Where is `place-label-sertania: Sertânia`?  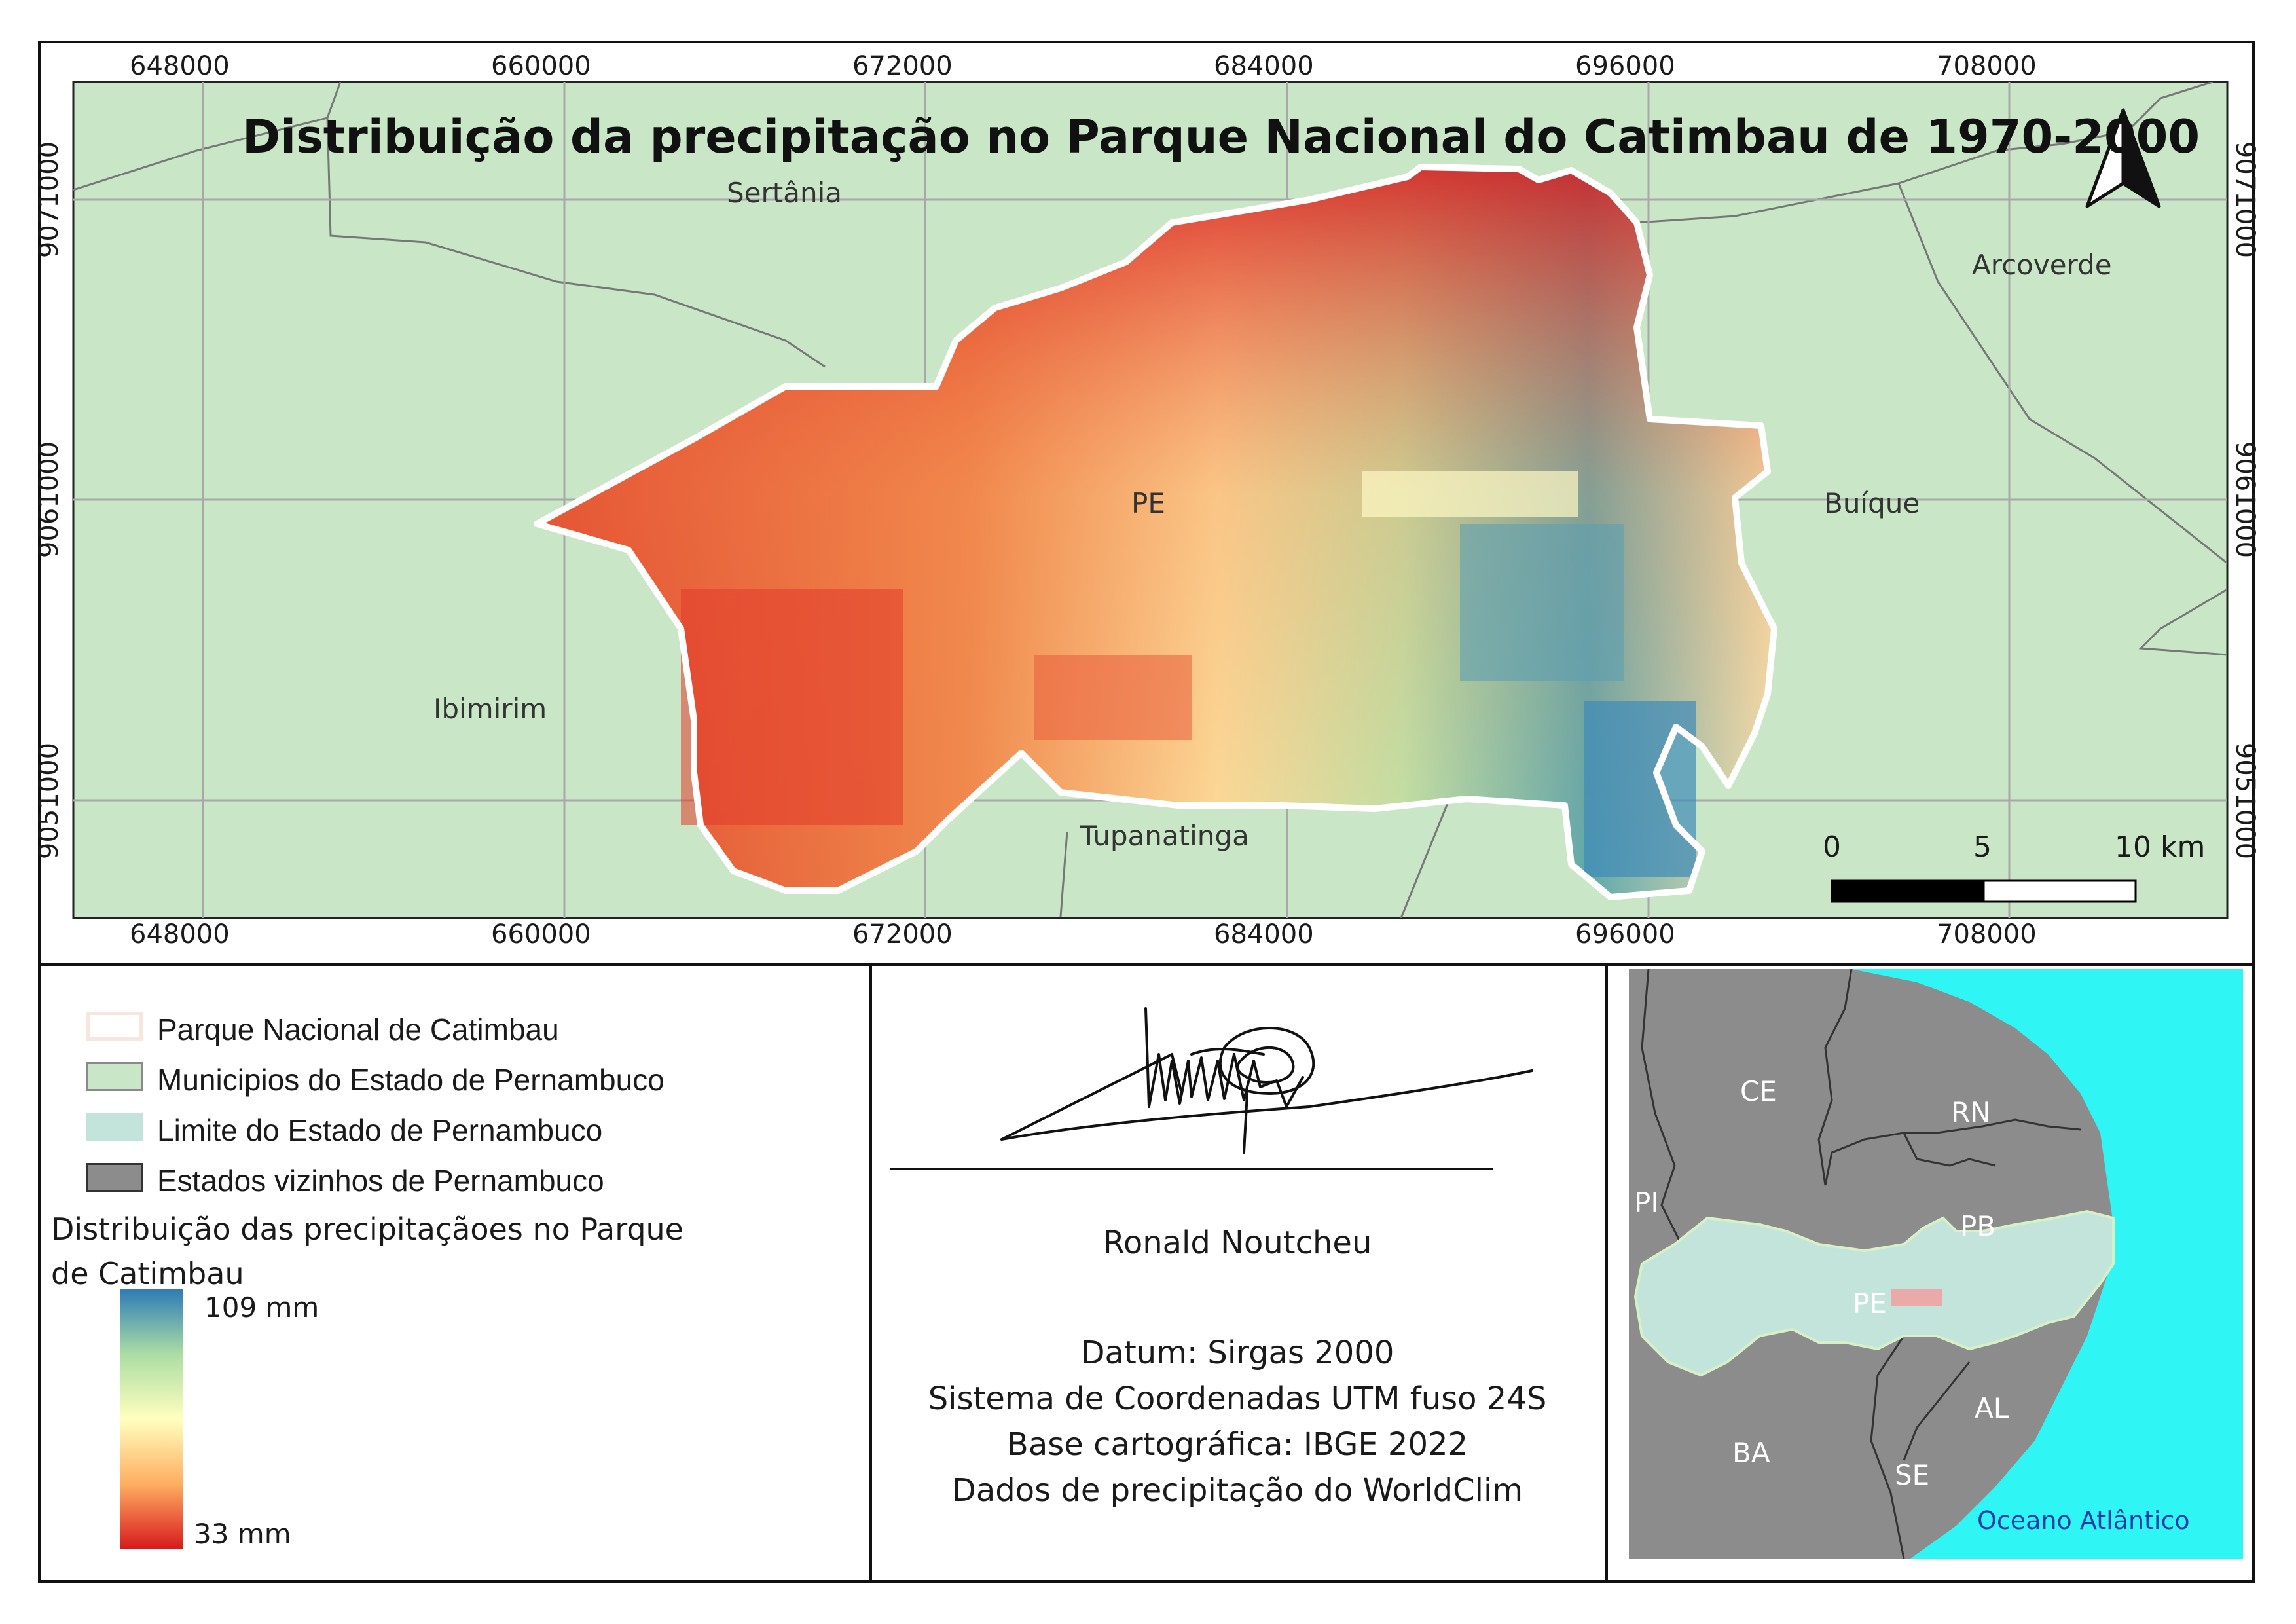 place-label-sertania: Sertânia is located at coordinates (784, 193).